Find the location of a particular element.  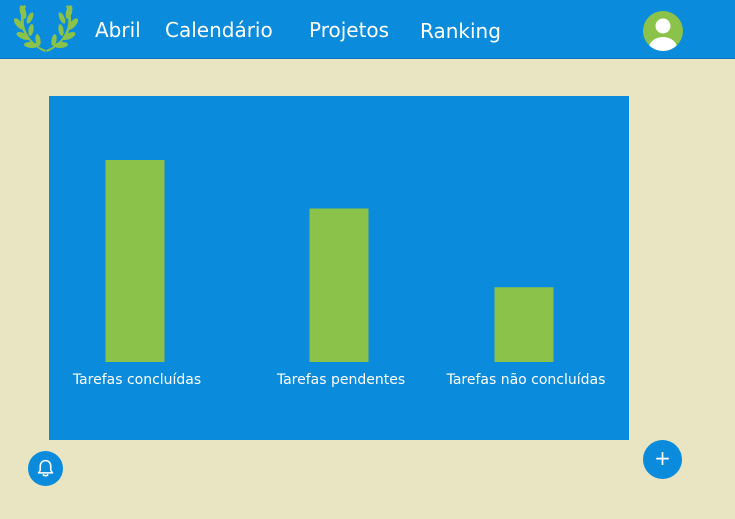

plus-icon: + is located at coordinates (662, 458).